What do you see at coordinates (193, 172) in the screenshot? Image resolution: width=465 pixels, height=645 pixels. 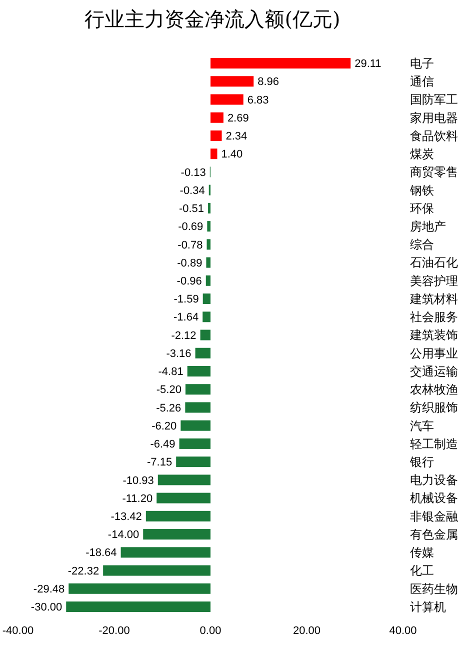 I see `data-label: -0.13` at bounding box center [193, 172].